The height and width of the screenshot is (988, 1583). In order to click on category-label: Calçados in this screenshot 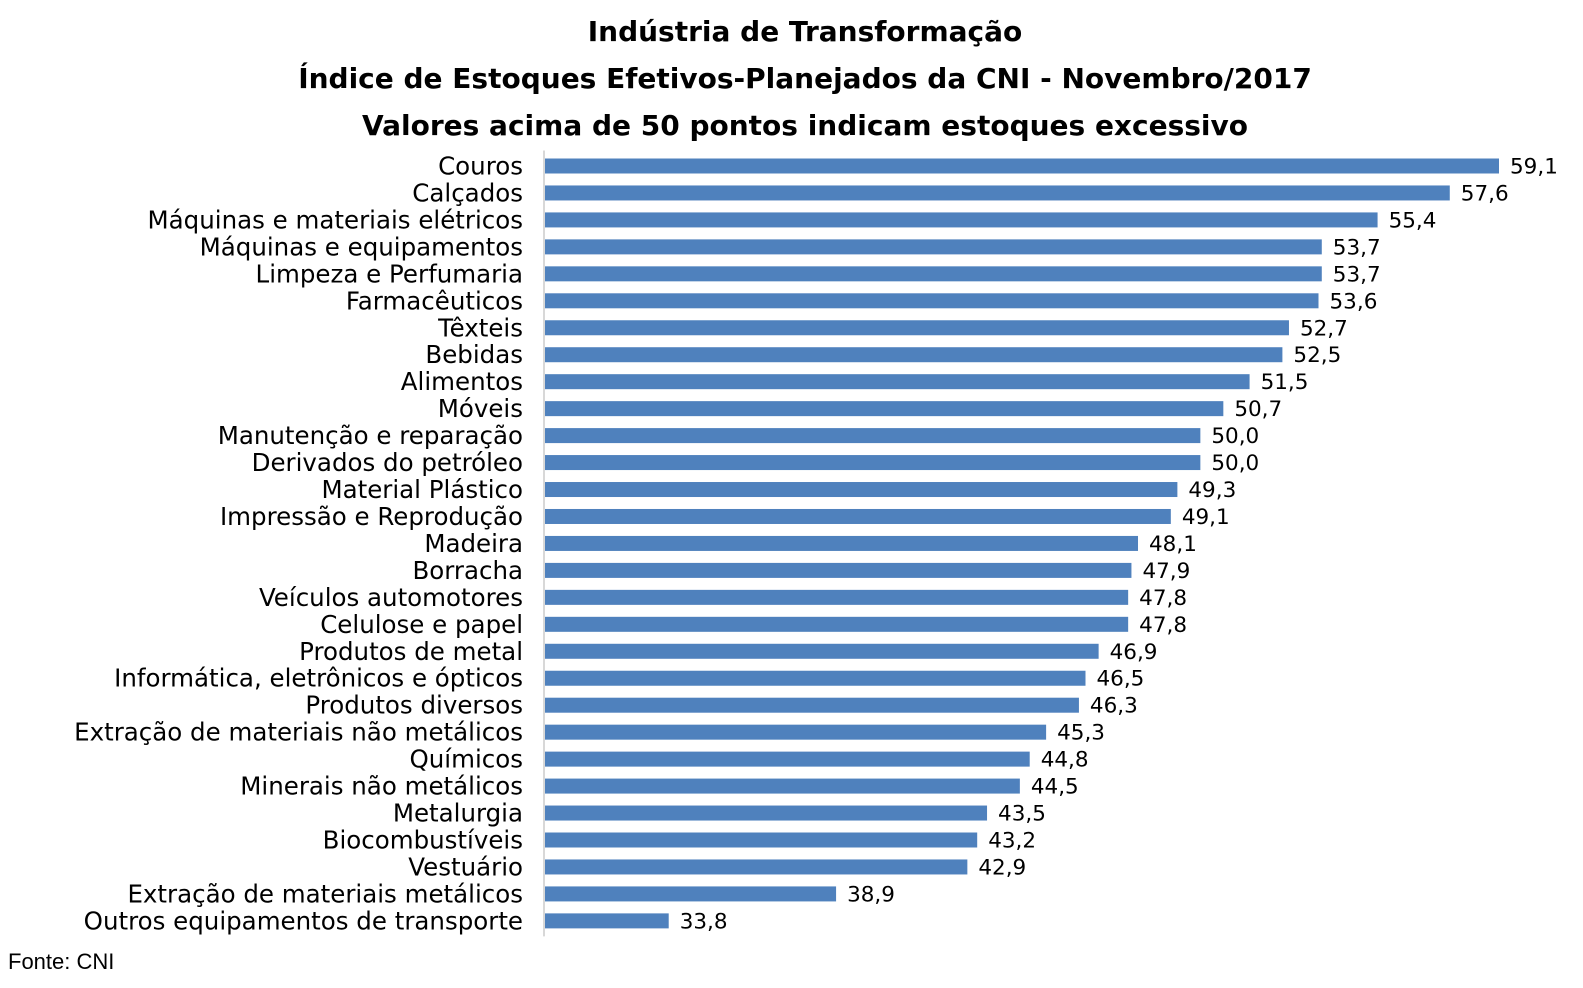, I will do `click(467, 192)`.